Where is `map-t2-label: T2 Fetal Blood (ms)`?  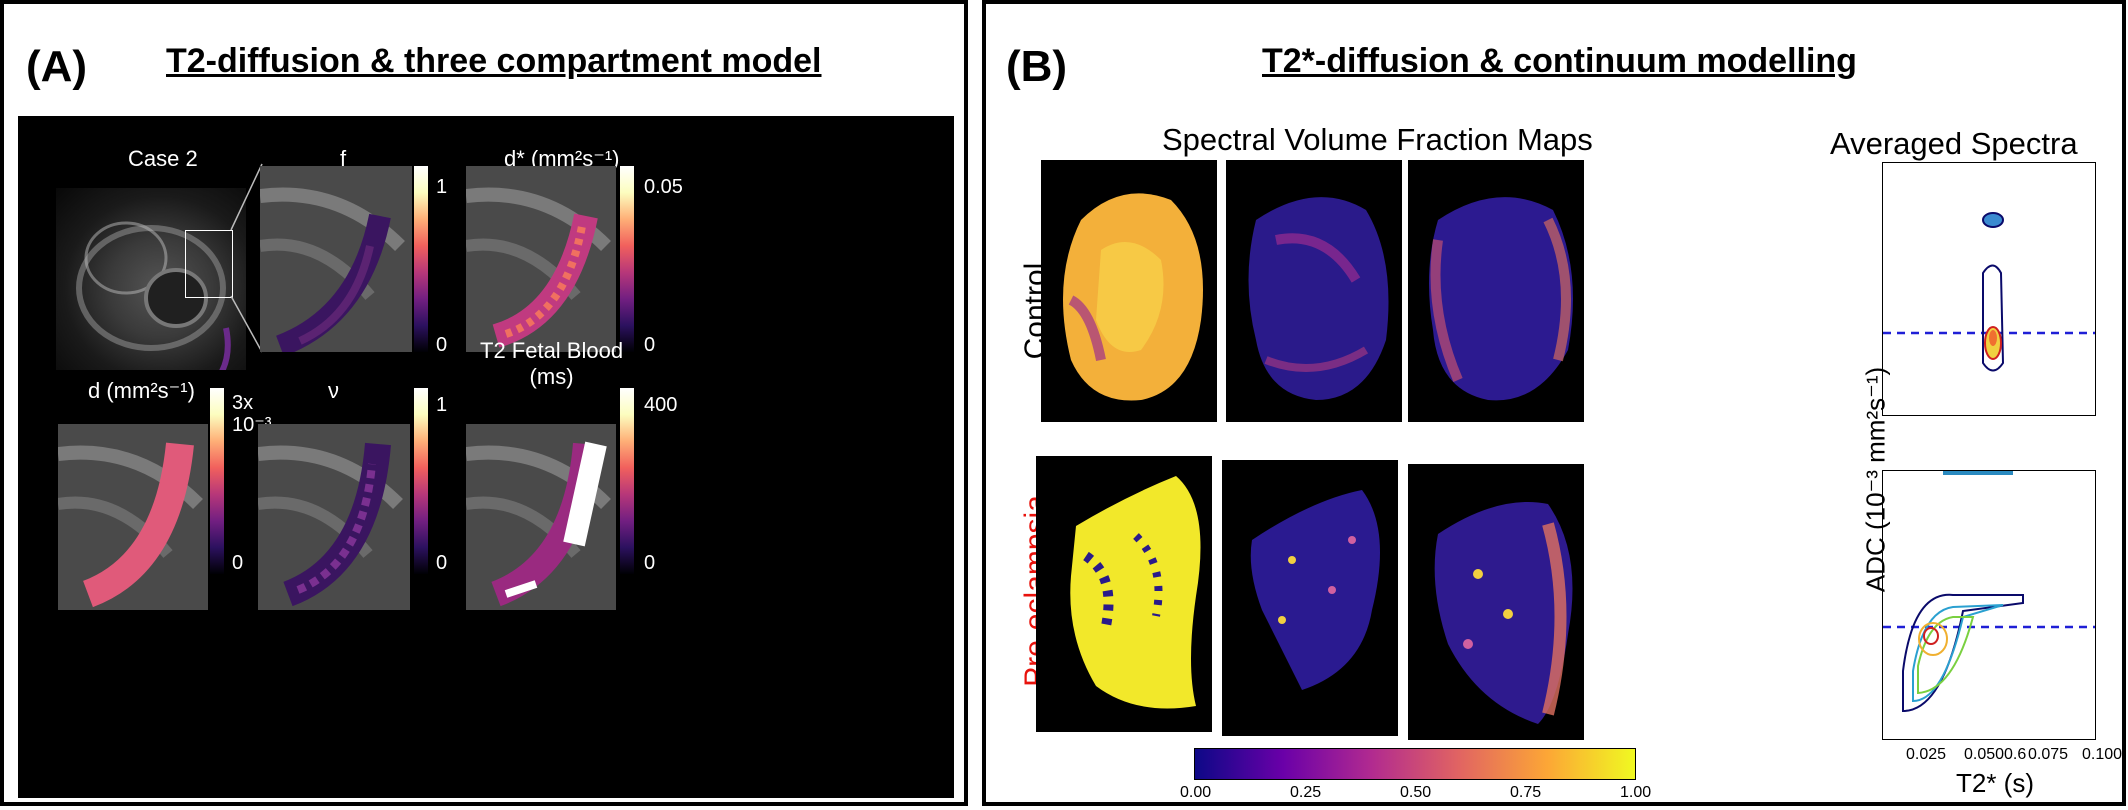
map-t2-label: T2 Fetal Blood (ms) is located at coordinates (552, 363).